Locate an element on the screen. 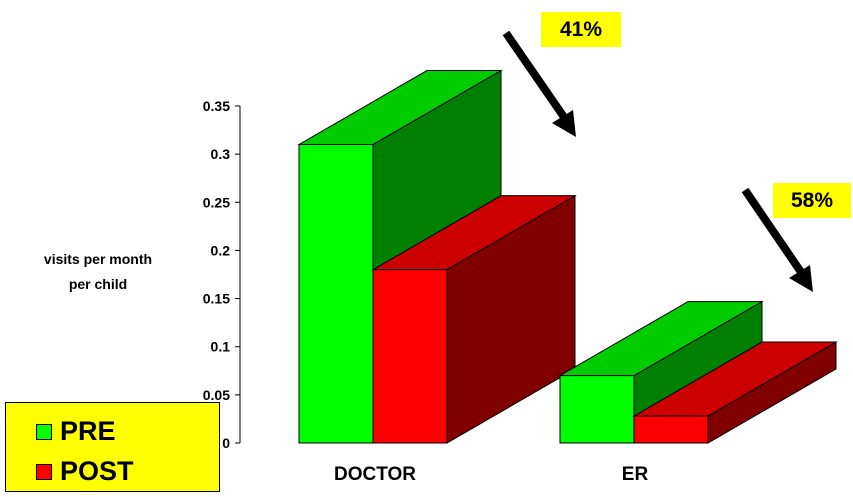 The width and height of the screenshot is (853, 497). change-badge-doctor: 41% is located at coordinates (581, 29).